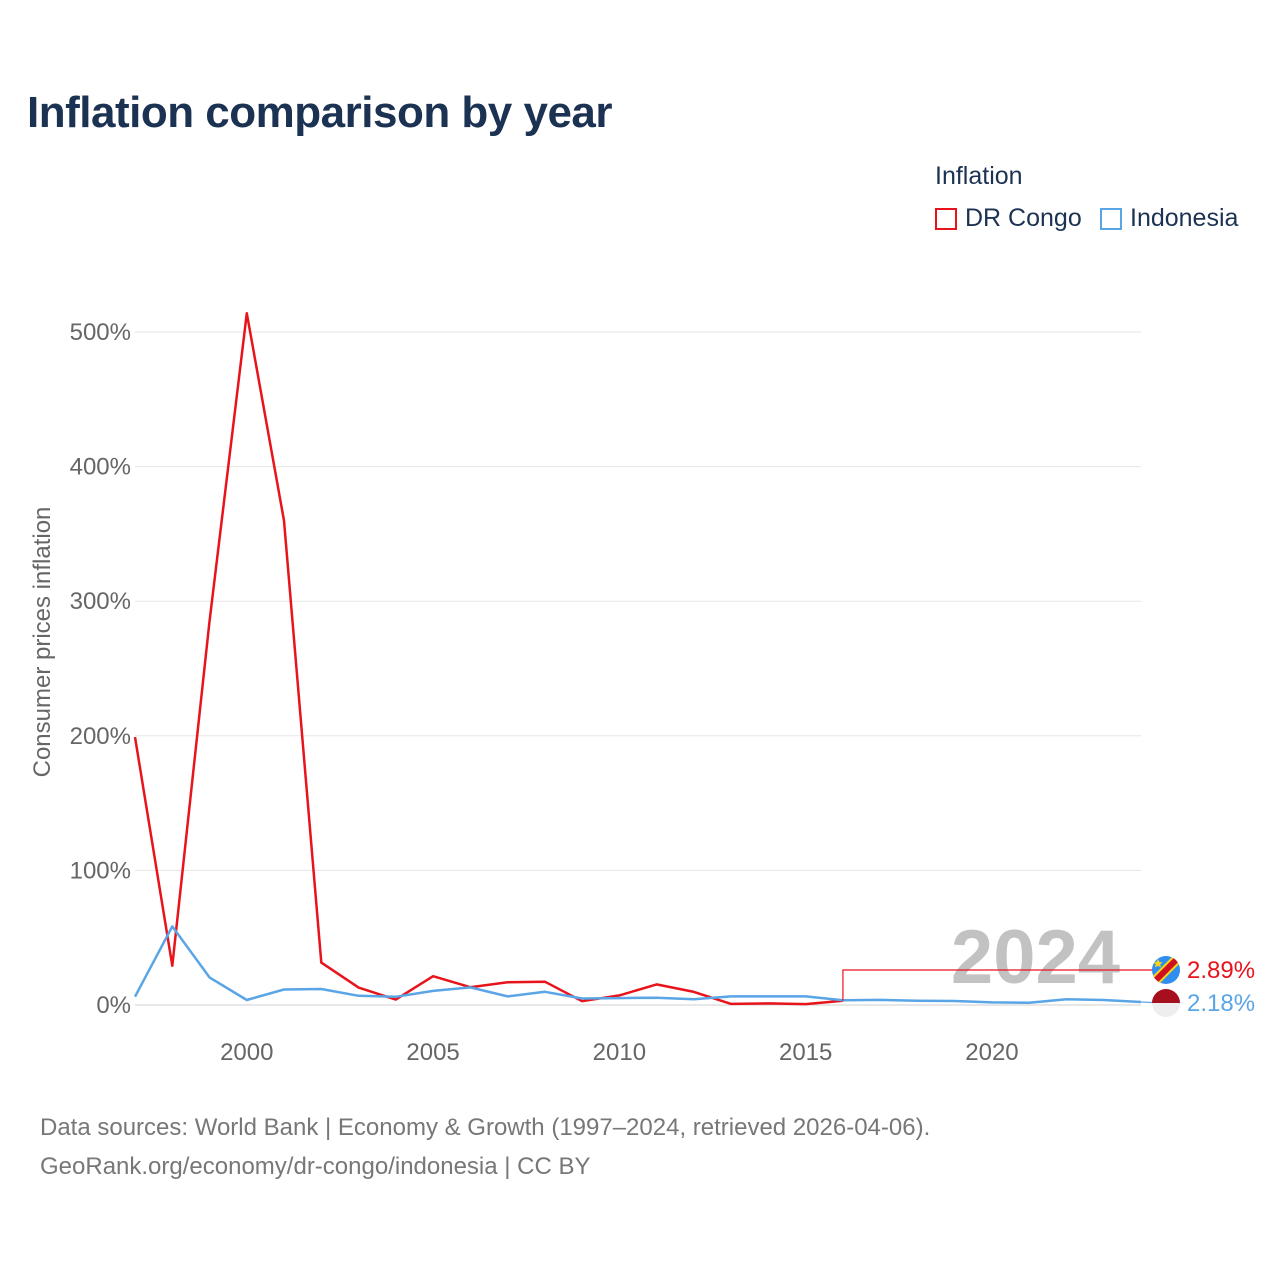  I want to click on legend-item-dr-congo: DR Congo, so click(1008, 218).